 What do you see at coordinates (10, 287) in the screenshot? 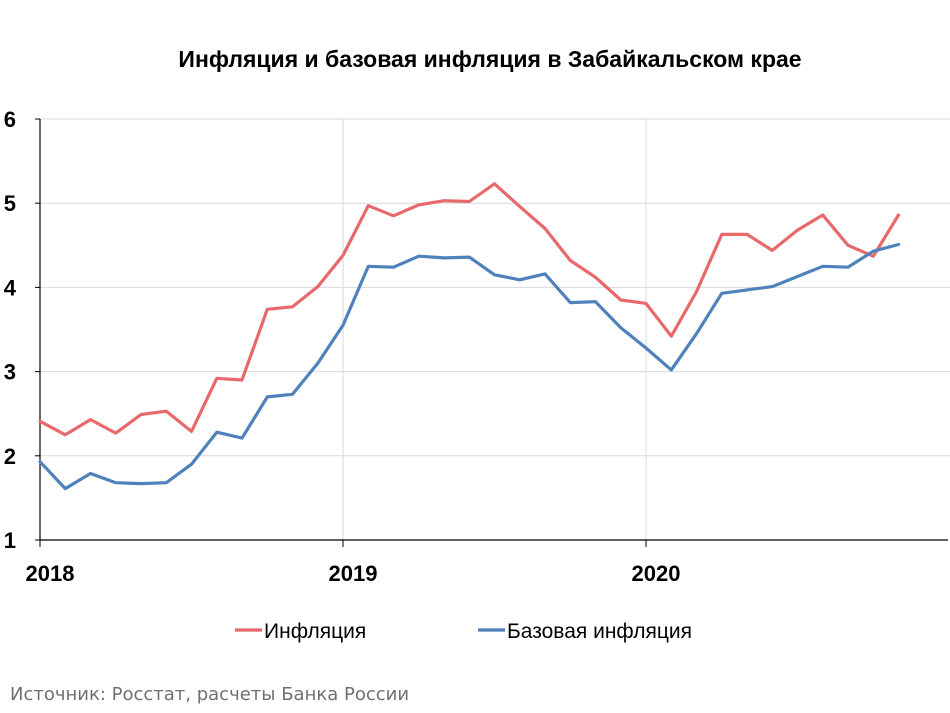
I see `y-tick-label: 4` at bounding box center [10, 287].